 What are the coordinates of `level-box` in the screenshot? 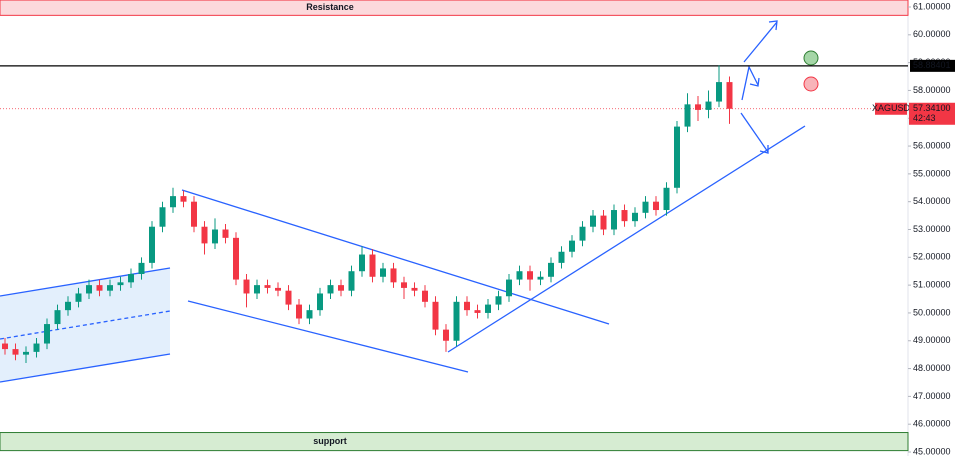 It's located at (932, 65).